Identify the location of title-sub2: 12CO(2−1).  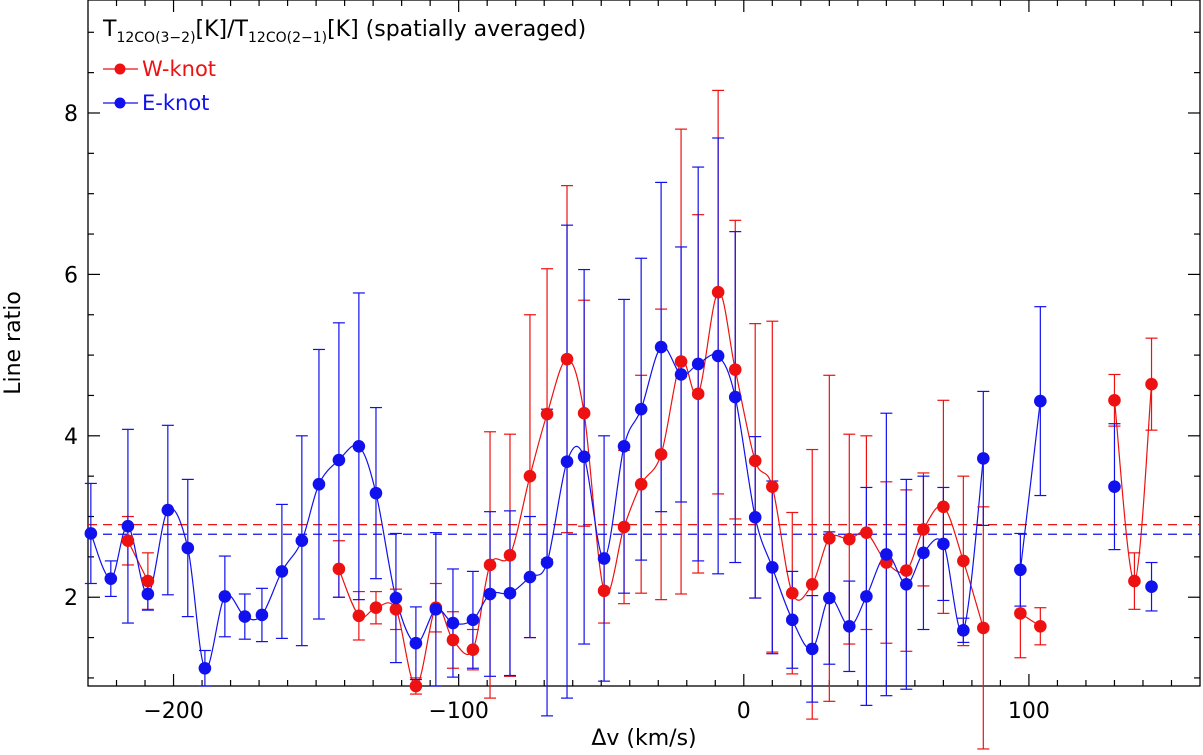
(287, 38).